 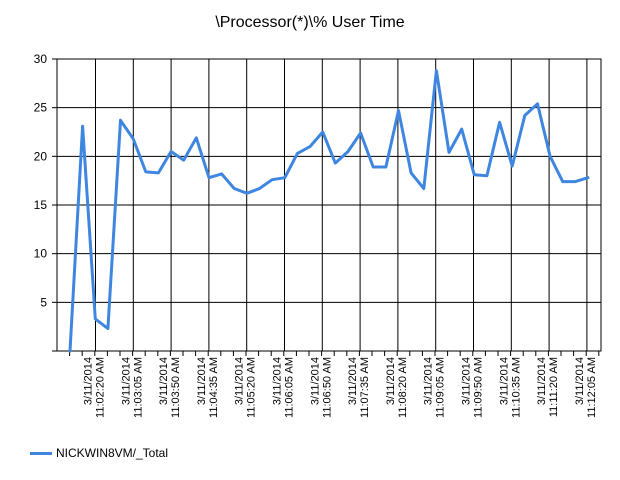 I want to click on x-tick-label: 3/11/2014 11:12:05 AM, so click(x=586, y=387).